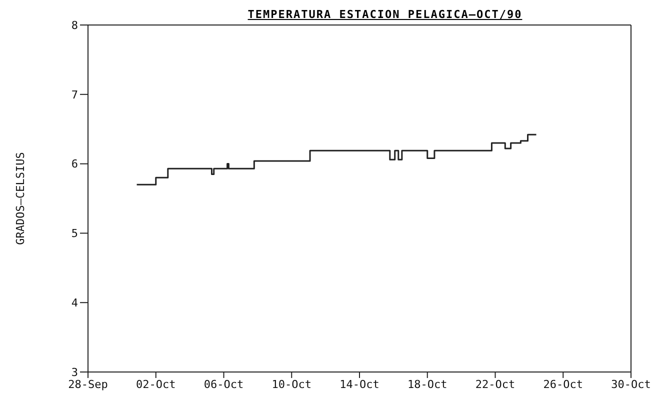 The height and width of the screenshot is (402, 670). What do you see at coordinates (74, 372) in the screenshot?
I see `y-tick-label: 3` at bounding box center [74, 372].